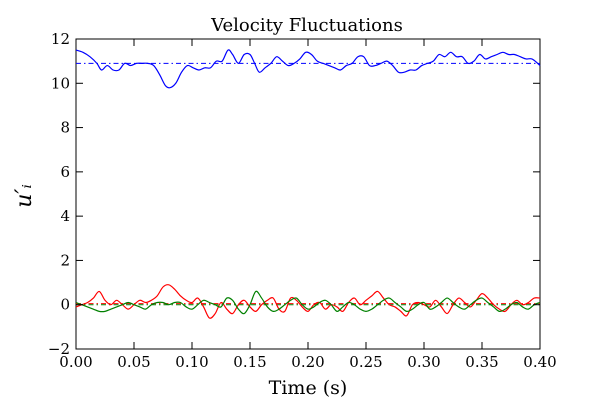 The image size is (600, 400). What do you see at coordinates (59, 349) in the screenshot?
I see `y-tick-label: −2` at bounding box center [59, 349].